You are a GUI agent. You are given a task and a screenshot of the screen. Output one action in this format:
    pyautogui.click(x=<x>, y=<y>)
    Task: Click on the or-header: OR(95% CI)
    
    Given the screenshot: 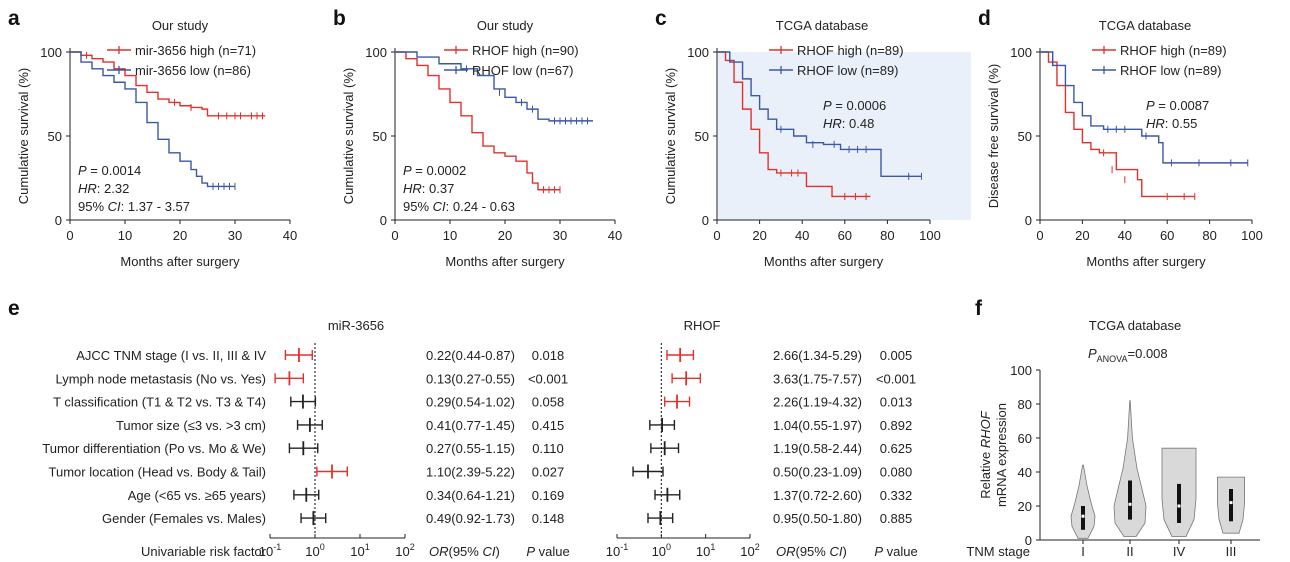 What is the action you would take?
    pyautogui.click(x=464, y=551)
    